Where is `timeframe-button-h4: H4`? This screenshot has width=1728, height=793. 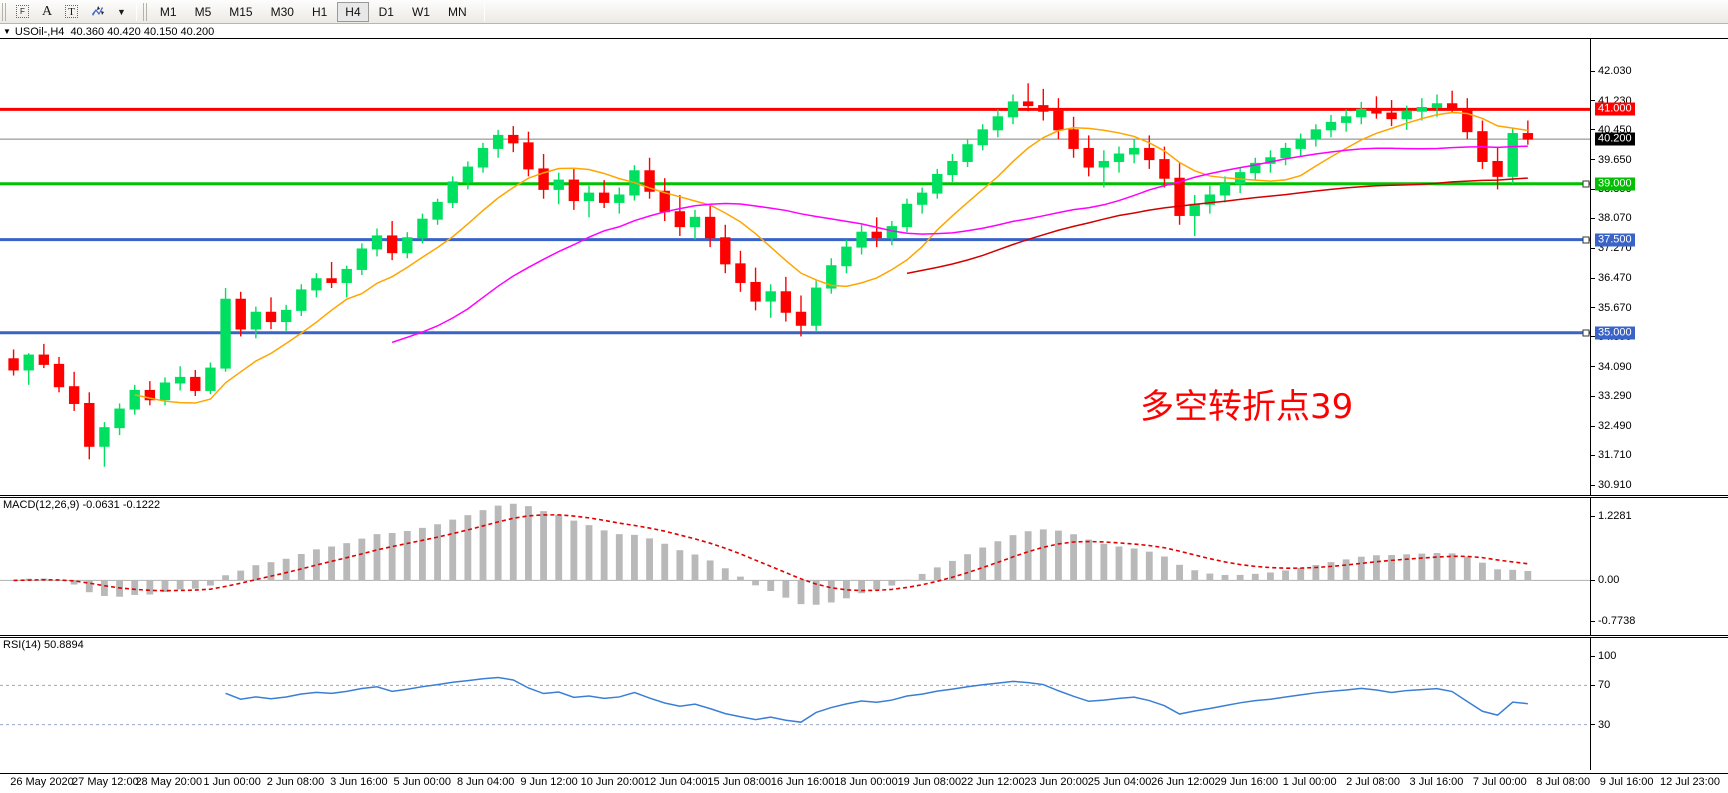 timeframe-button-h4: H4 is located at coordinates (353, 11).